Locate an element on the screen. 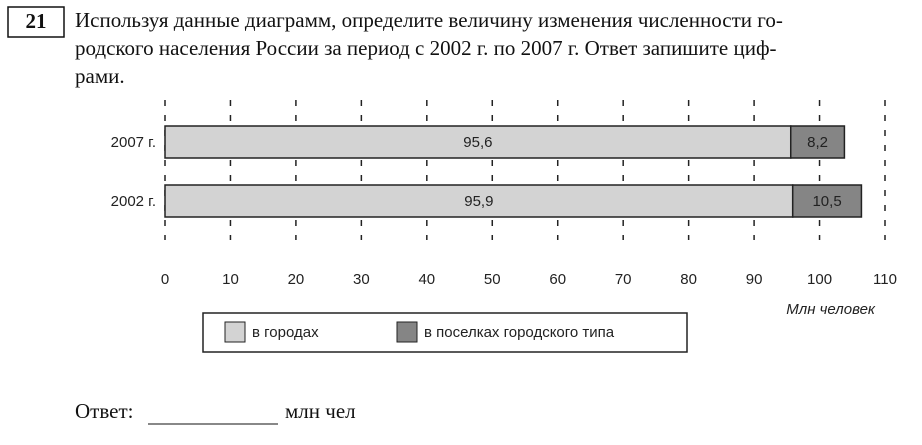 The height and width of the screenshot is (445, 922). x-tick-label: 90 is located at coordinates (754, 279).